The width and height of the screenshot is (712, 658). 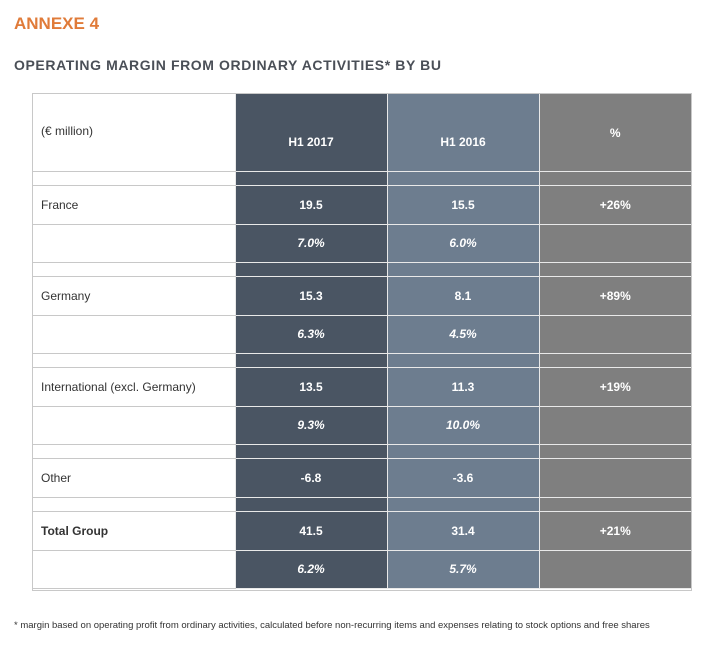 I want to click on value-change: +21%, so click(x=614, y=531).